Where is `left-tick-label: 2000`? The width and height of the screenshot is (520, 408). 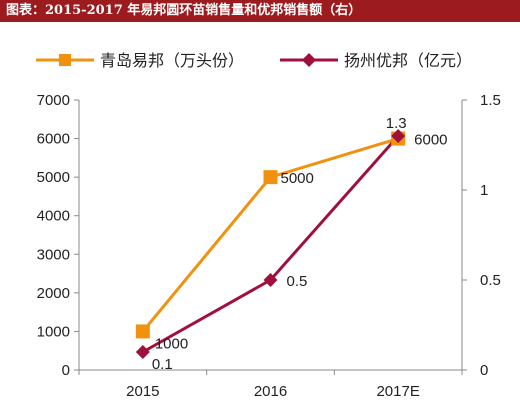 left-tick-label: 2000 is located at coordinates (53, 293).